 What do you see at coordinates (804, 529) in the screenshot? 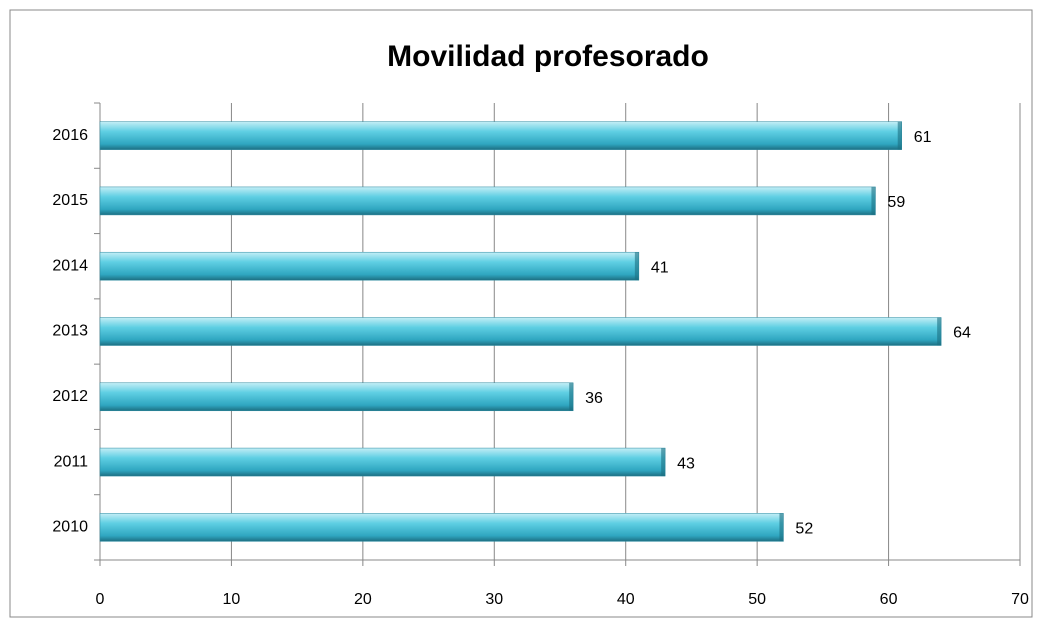
I see `data-label: 52` at bounding box center [804, 529].